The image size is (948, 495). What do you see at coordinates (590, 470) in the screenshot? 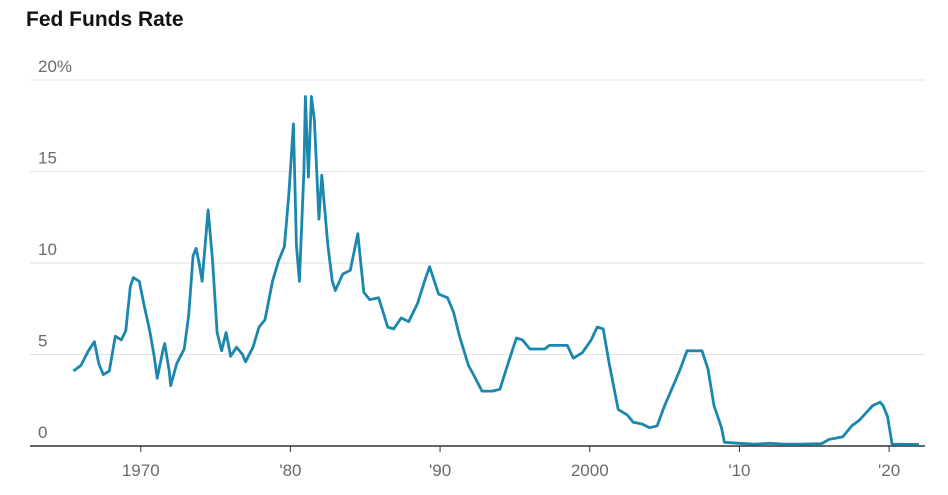
I see `x-tick-label: 2000` at bounding box center [590, 470].